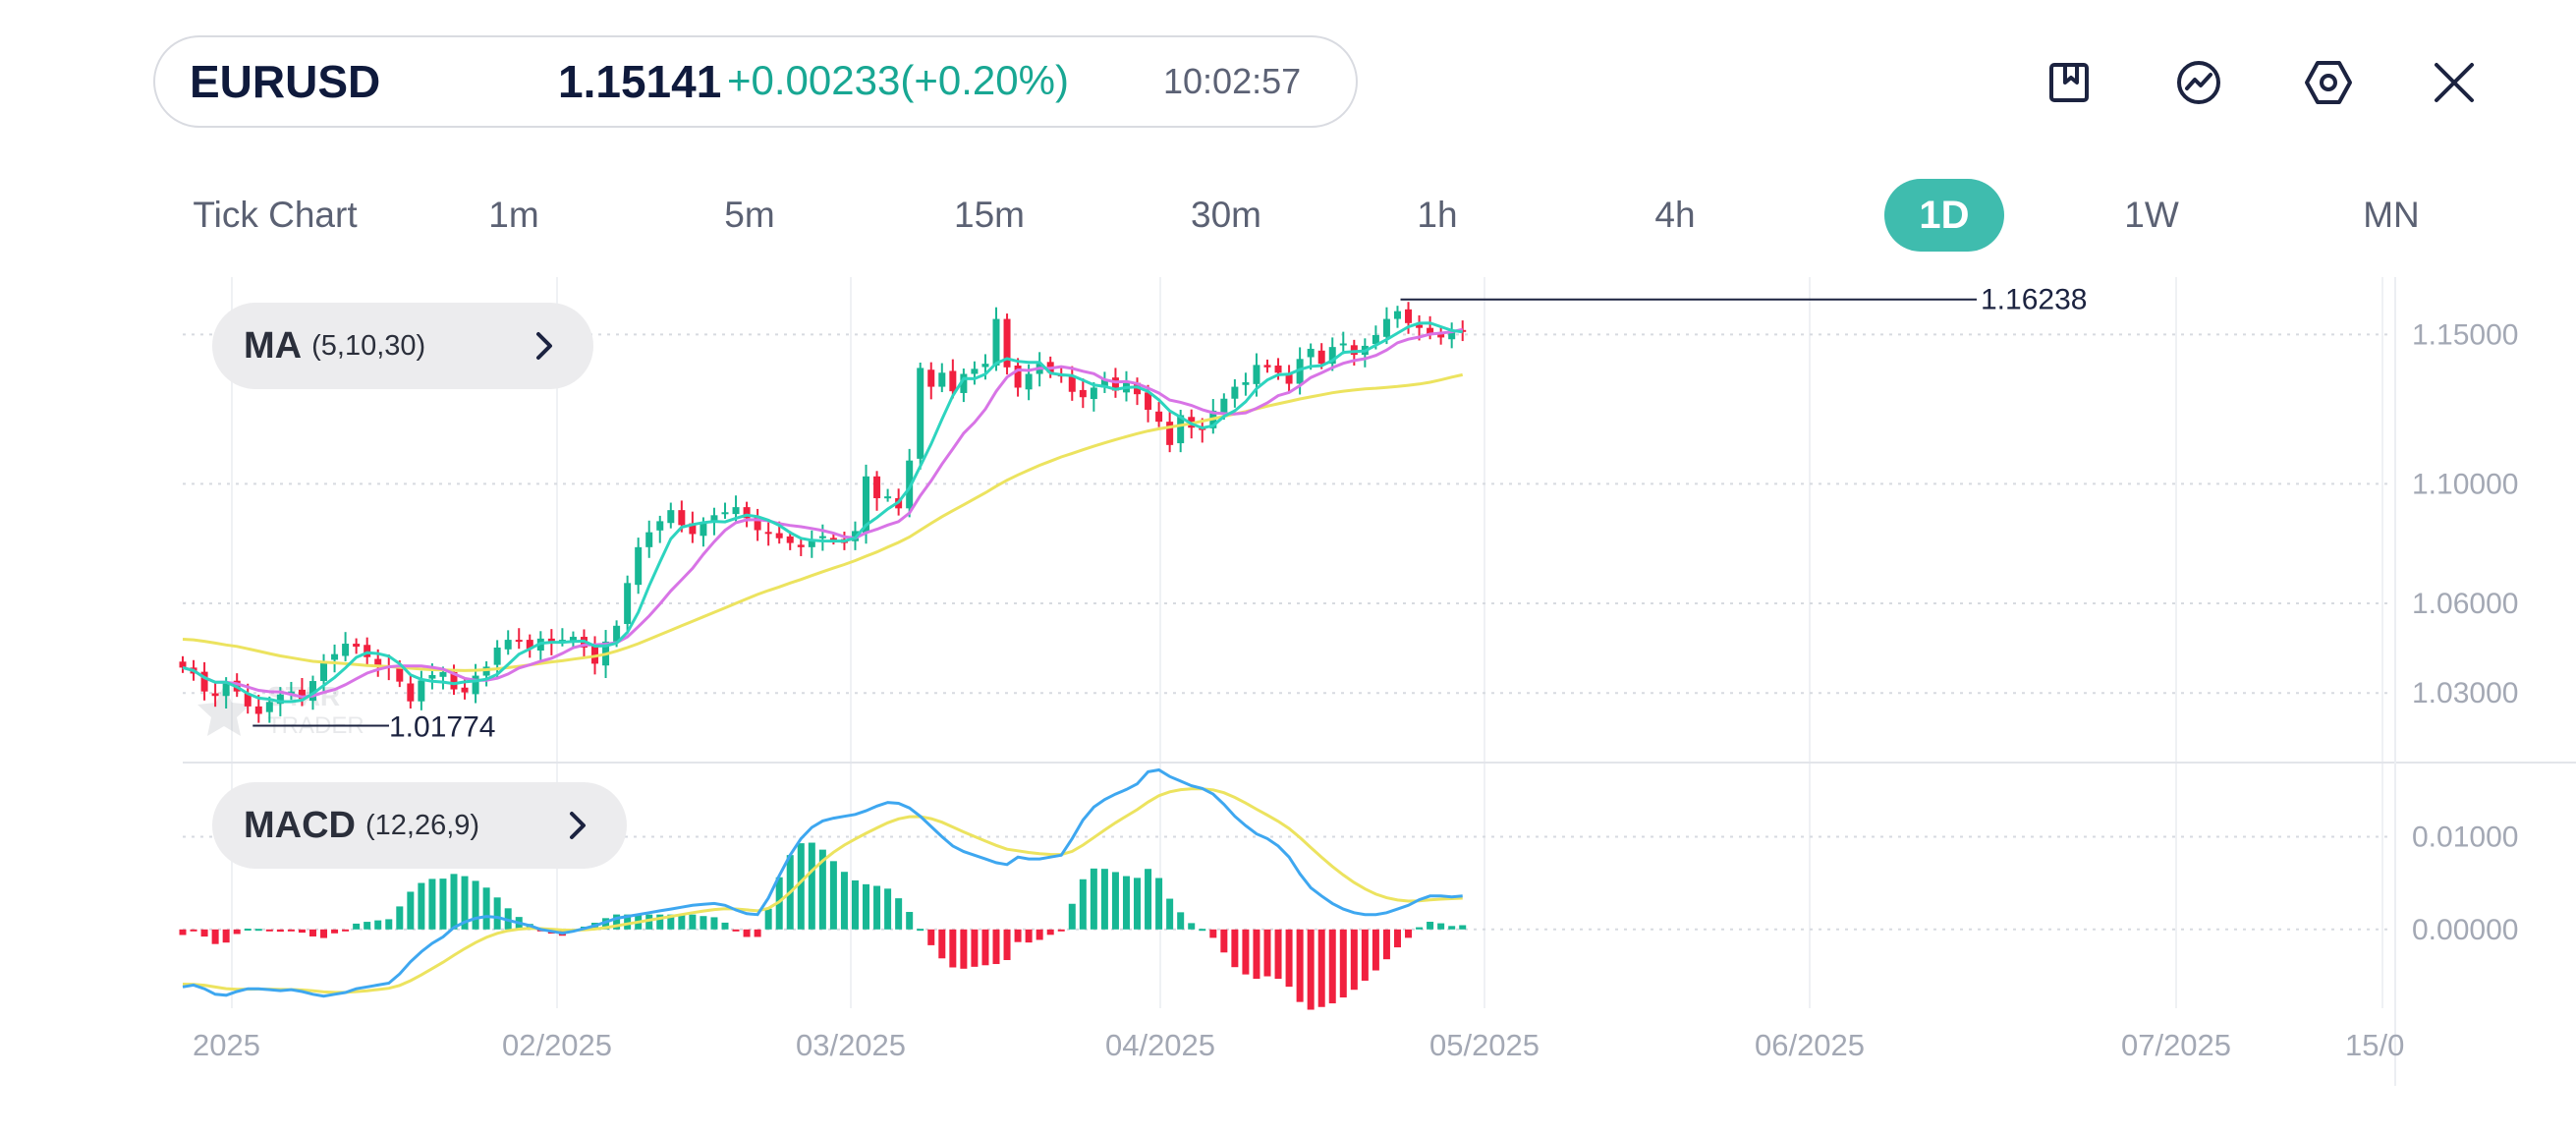 Image resolution: width=2576 pixels, height=1134 pixels. I want to click on tab-4h: 4h, so click(1675, 215).